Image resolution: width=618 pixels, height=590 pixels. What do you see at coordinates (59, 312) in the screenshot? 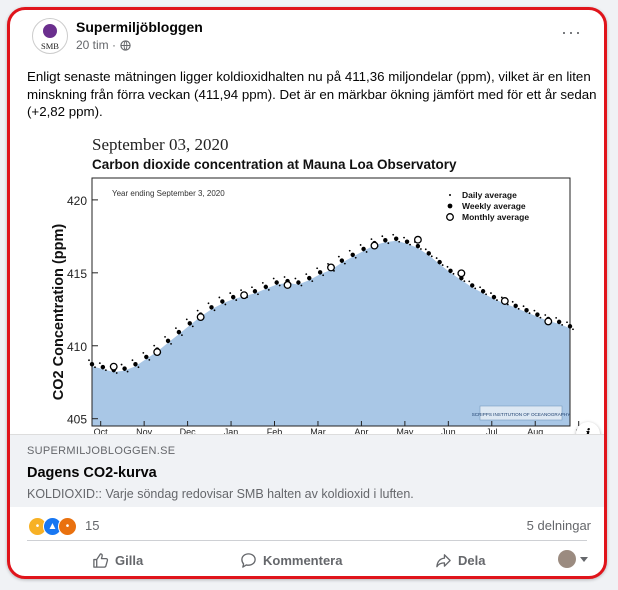
I see `y-axis-label: CO2 Concentration (ppm)` at bounding box center [59, 312].